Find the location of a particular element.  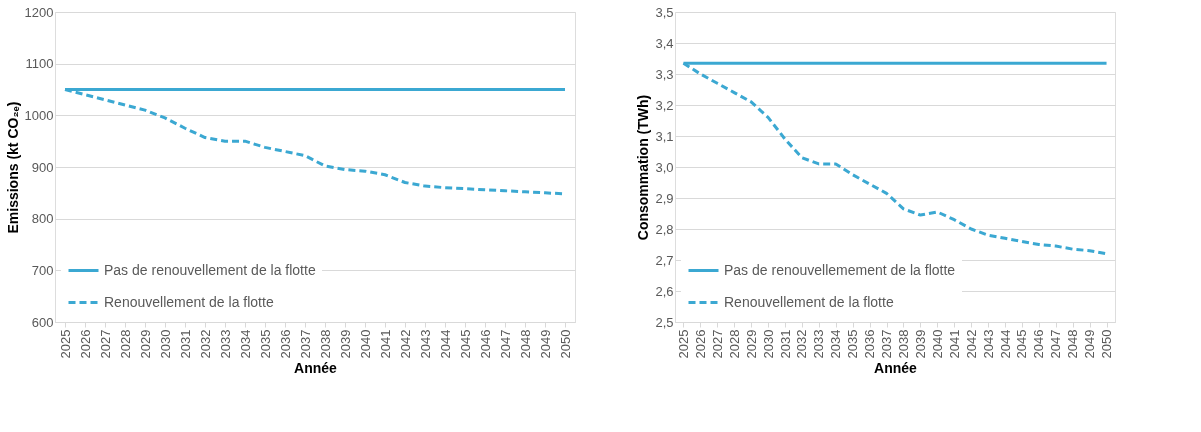

y-tick-label: 1200 is located at coordinates (39, 12).